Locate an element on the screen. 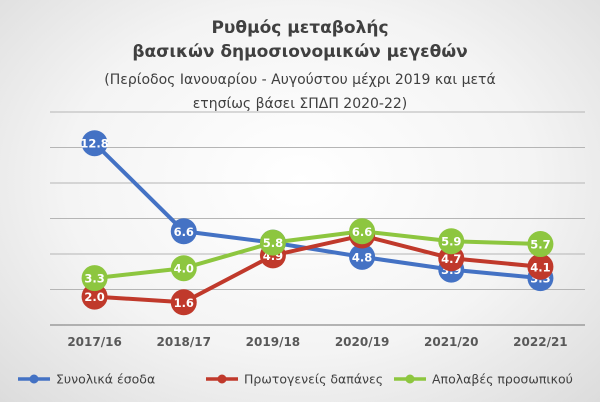  data-label: 3.3 is located at coordinates (94, 279).